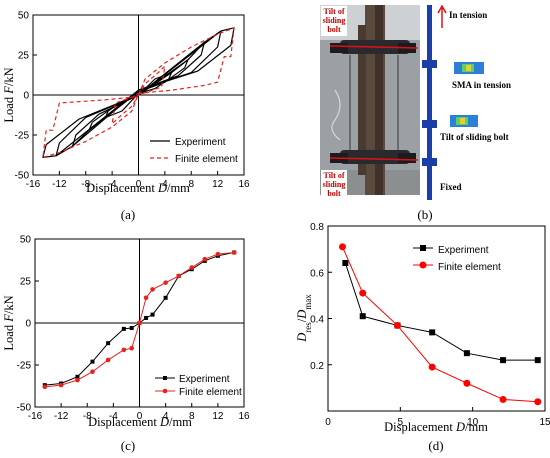  I want to click on diagram-label-fixed: Fixed, so click(451, 187).